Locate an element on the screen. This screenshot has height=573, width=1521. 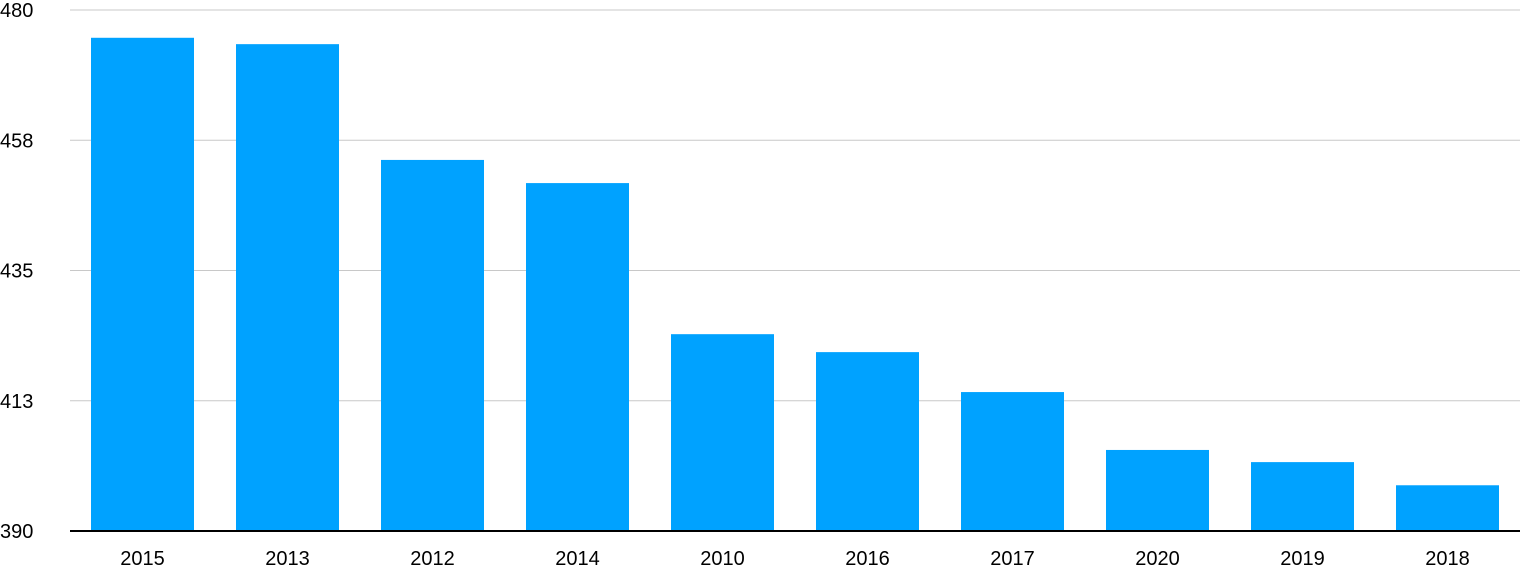
x-tick-label: 2015 is located at coordinates (142, 558).